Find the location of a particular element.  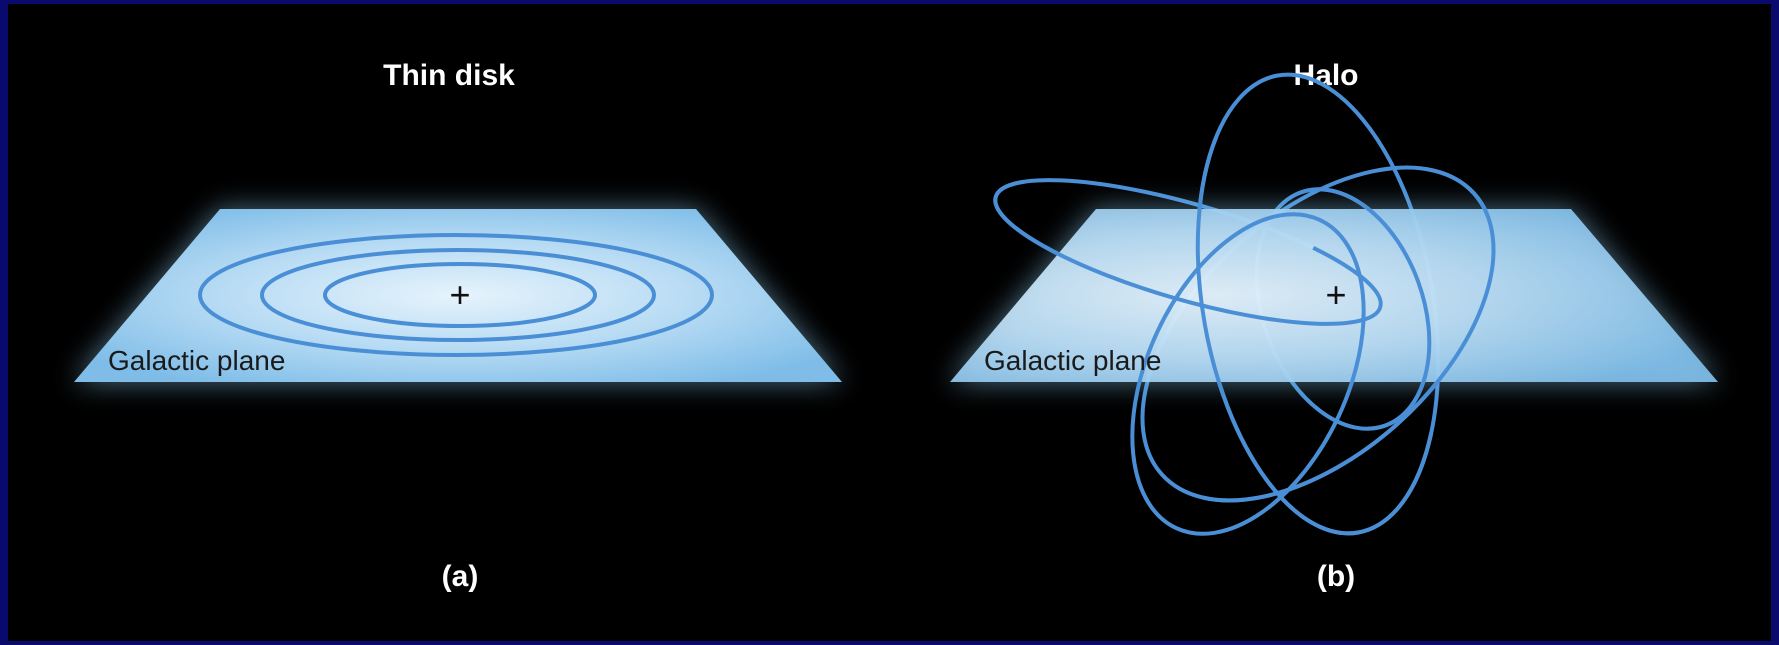

caption-a: (a) is located at coordinates (460, 576).